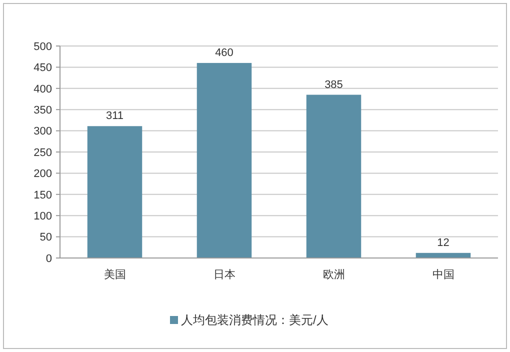  What do you see at coordinates (43, 110) in the screenshot?
I see `y-tick-label: 350` at bounding box center [43, 110].